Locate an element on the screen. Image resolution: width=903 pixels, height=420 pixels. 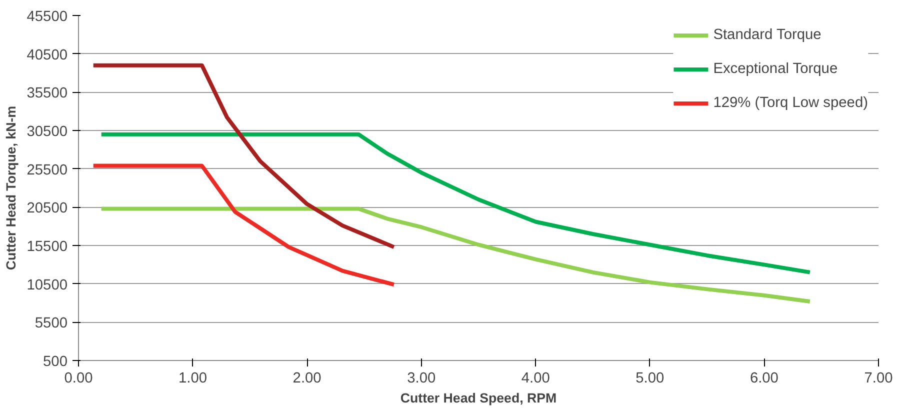
x-tick-label: 5.00 is located at coordinates (650, 378).